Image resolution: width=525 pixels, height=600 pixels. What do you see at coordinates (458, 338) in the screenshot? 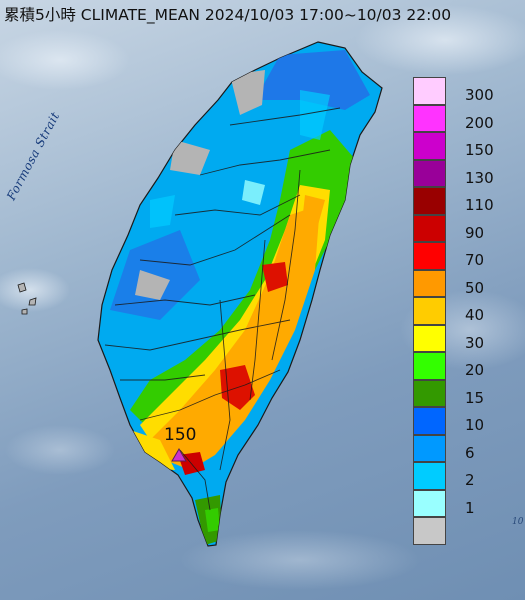
I see `legend-item: 30` at bounding box center [458, 338].